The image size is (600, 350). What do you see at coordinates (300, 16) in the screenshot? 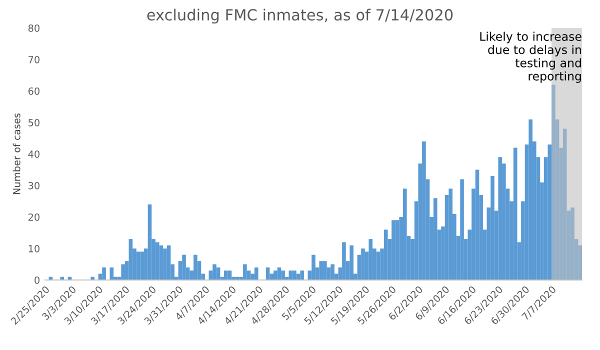
I see `chart-title: excluding FMC inmates, as of 7/14/2020` at bounding box center [300, 16].